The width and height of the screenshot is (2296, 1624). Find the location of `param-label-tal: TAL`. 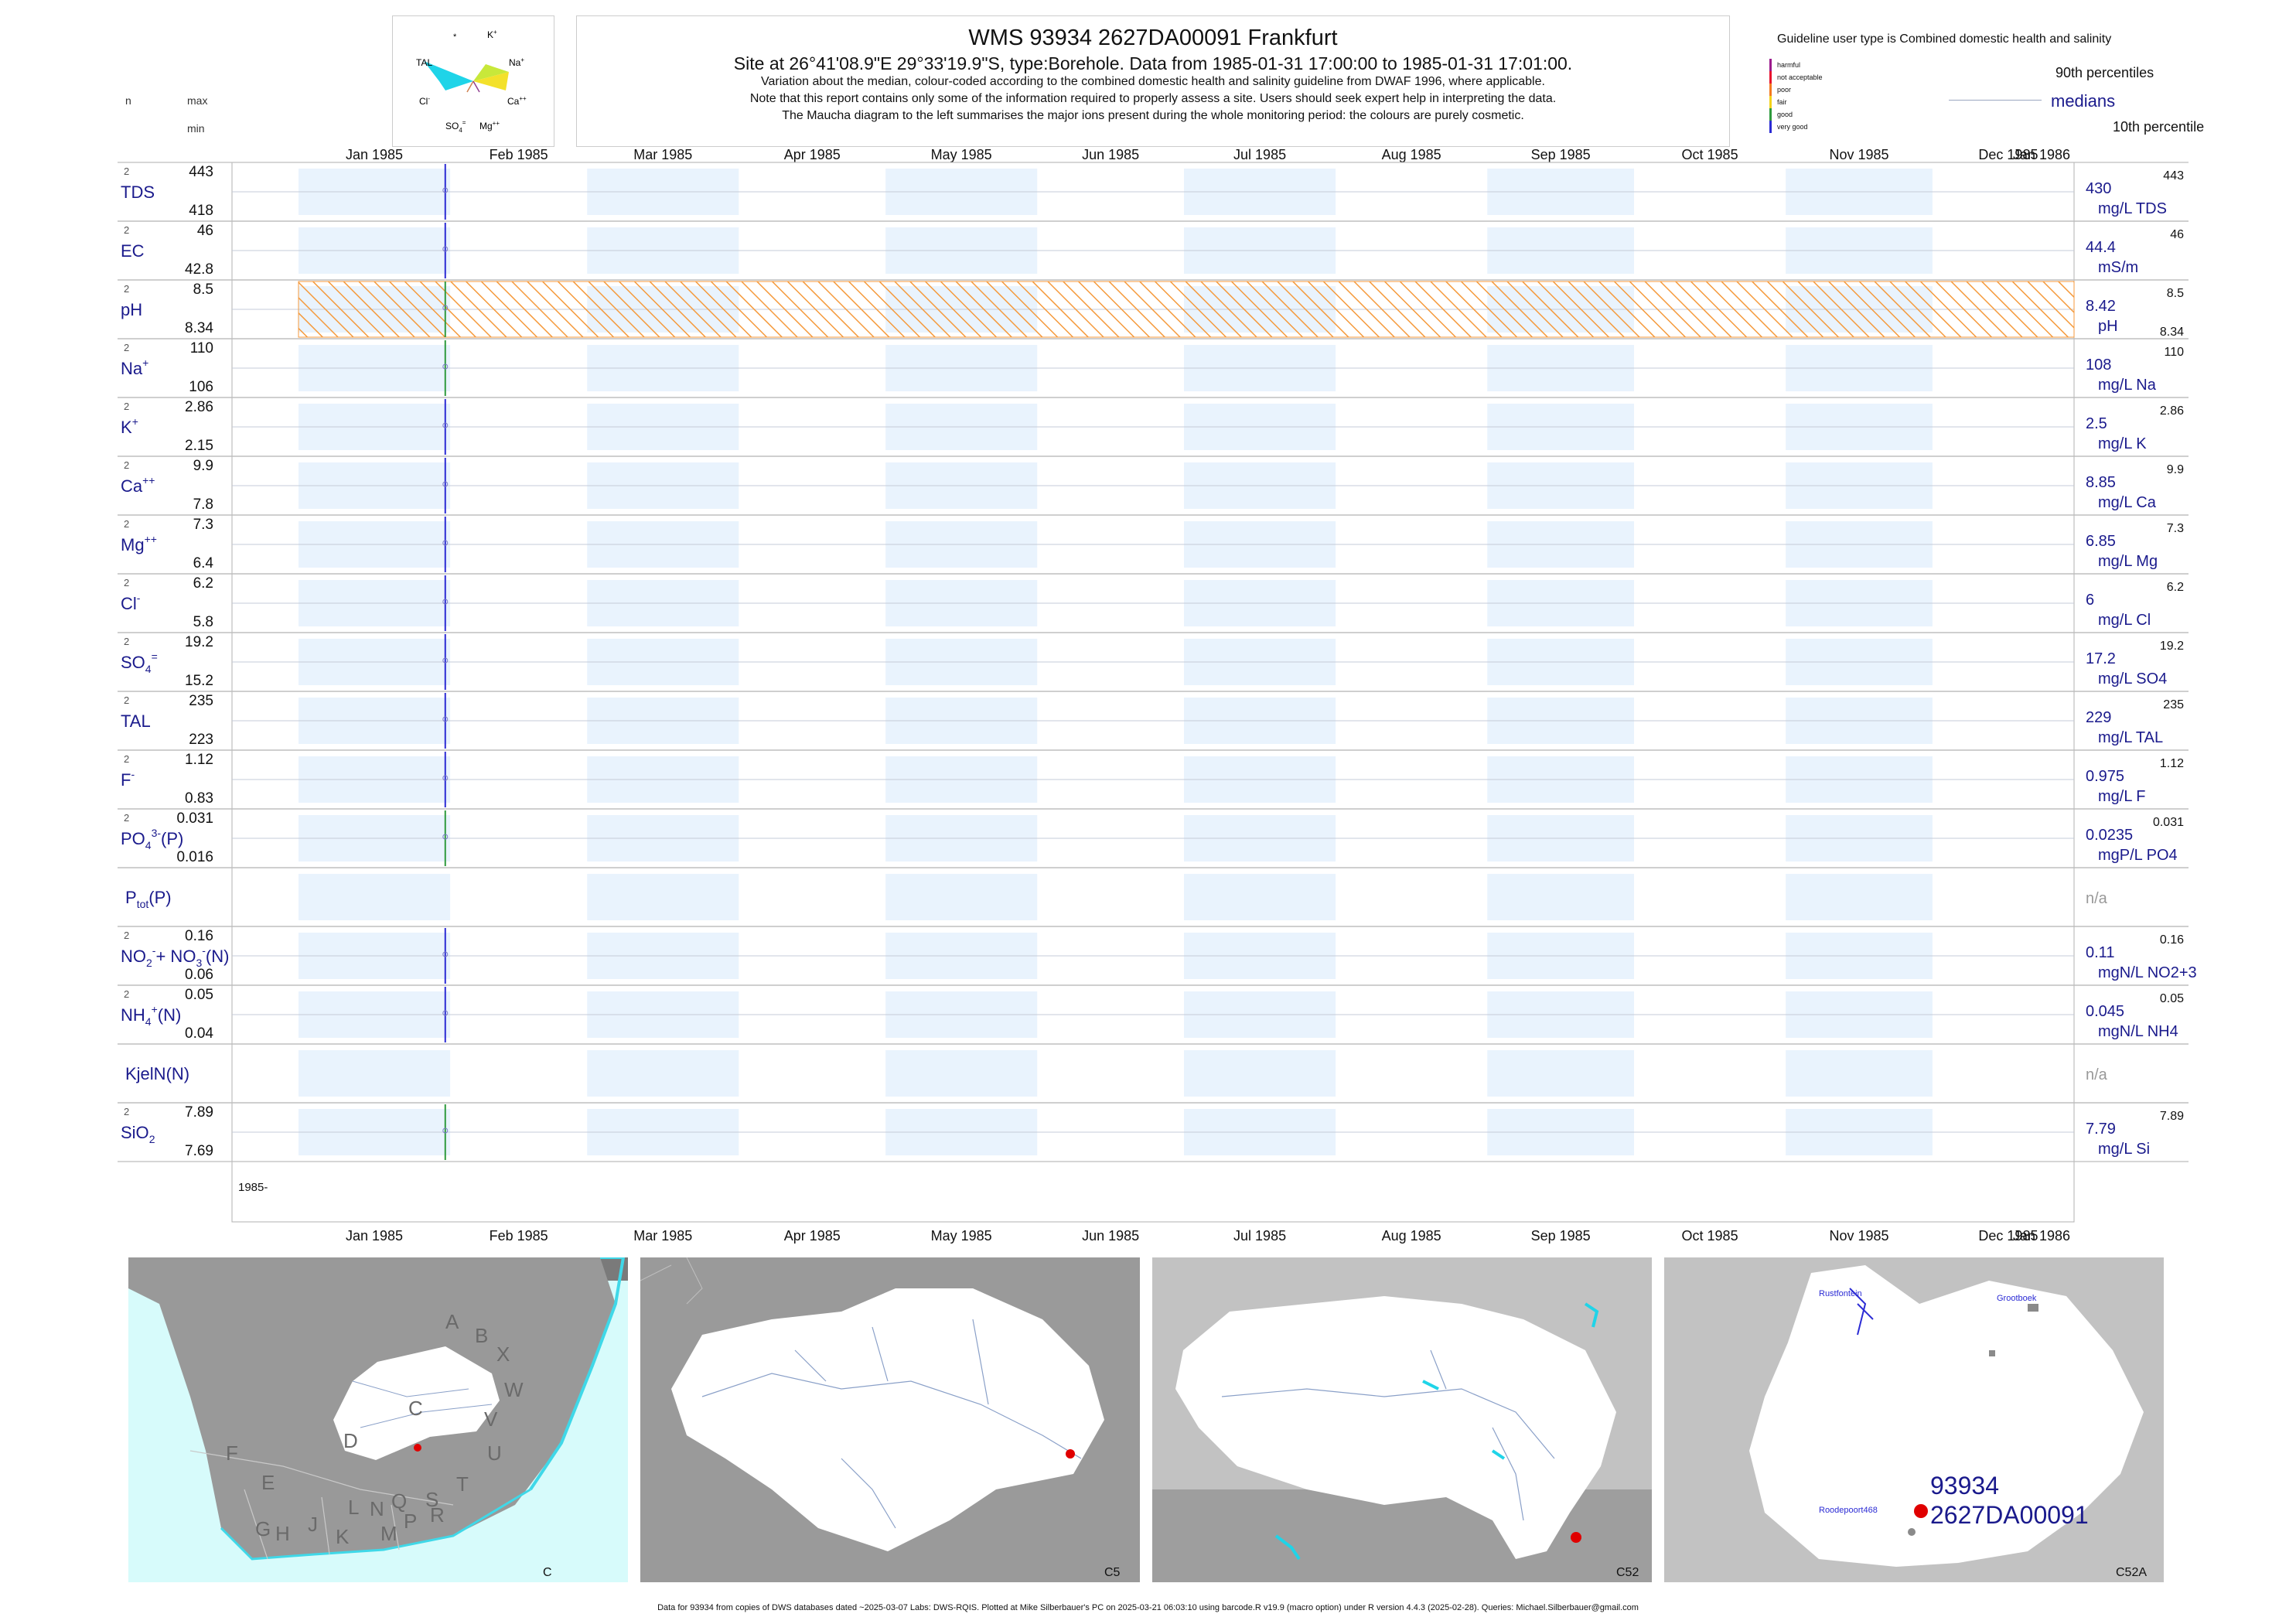

param-label-tal: TAL is located at coordinates (136, 721).